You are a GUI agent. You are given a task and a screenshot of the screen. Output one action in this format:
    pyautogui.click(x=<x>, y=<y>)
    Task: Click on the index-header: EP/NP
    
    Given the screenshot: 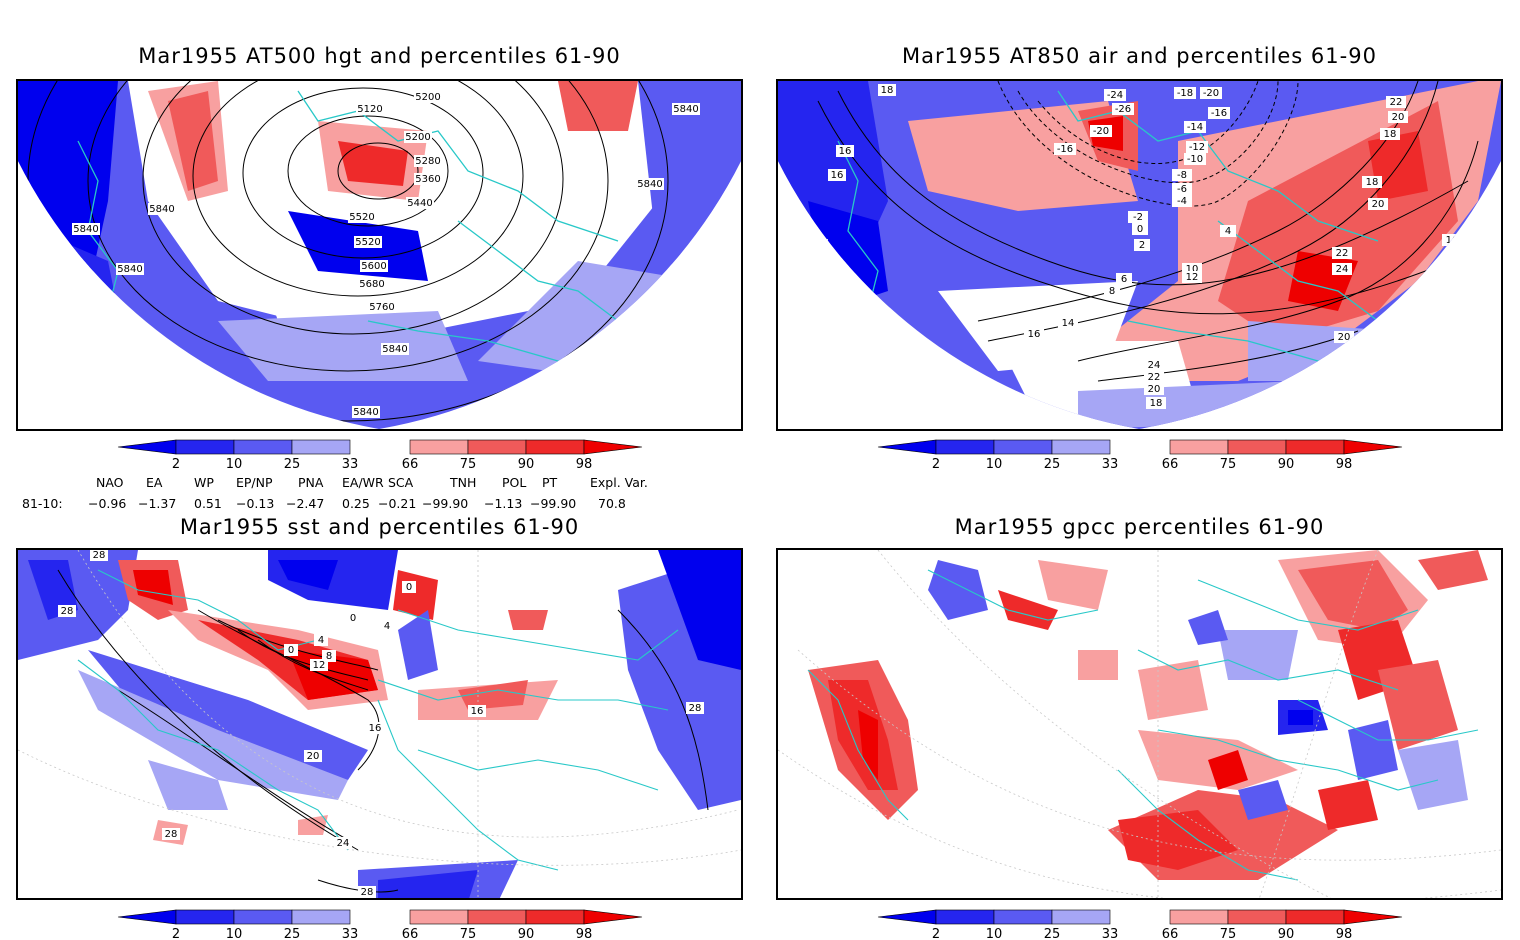 What is the action you would take?
    pyautogui.click(x=254, y=482)
    